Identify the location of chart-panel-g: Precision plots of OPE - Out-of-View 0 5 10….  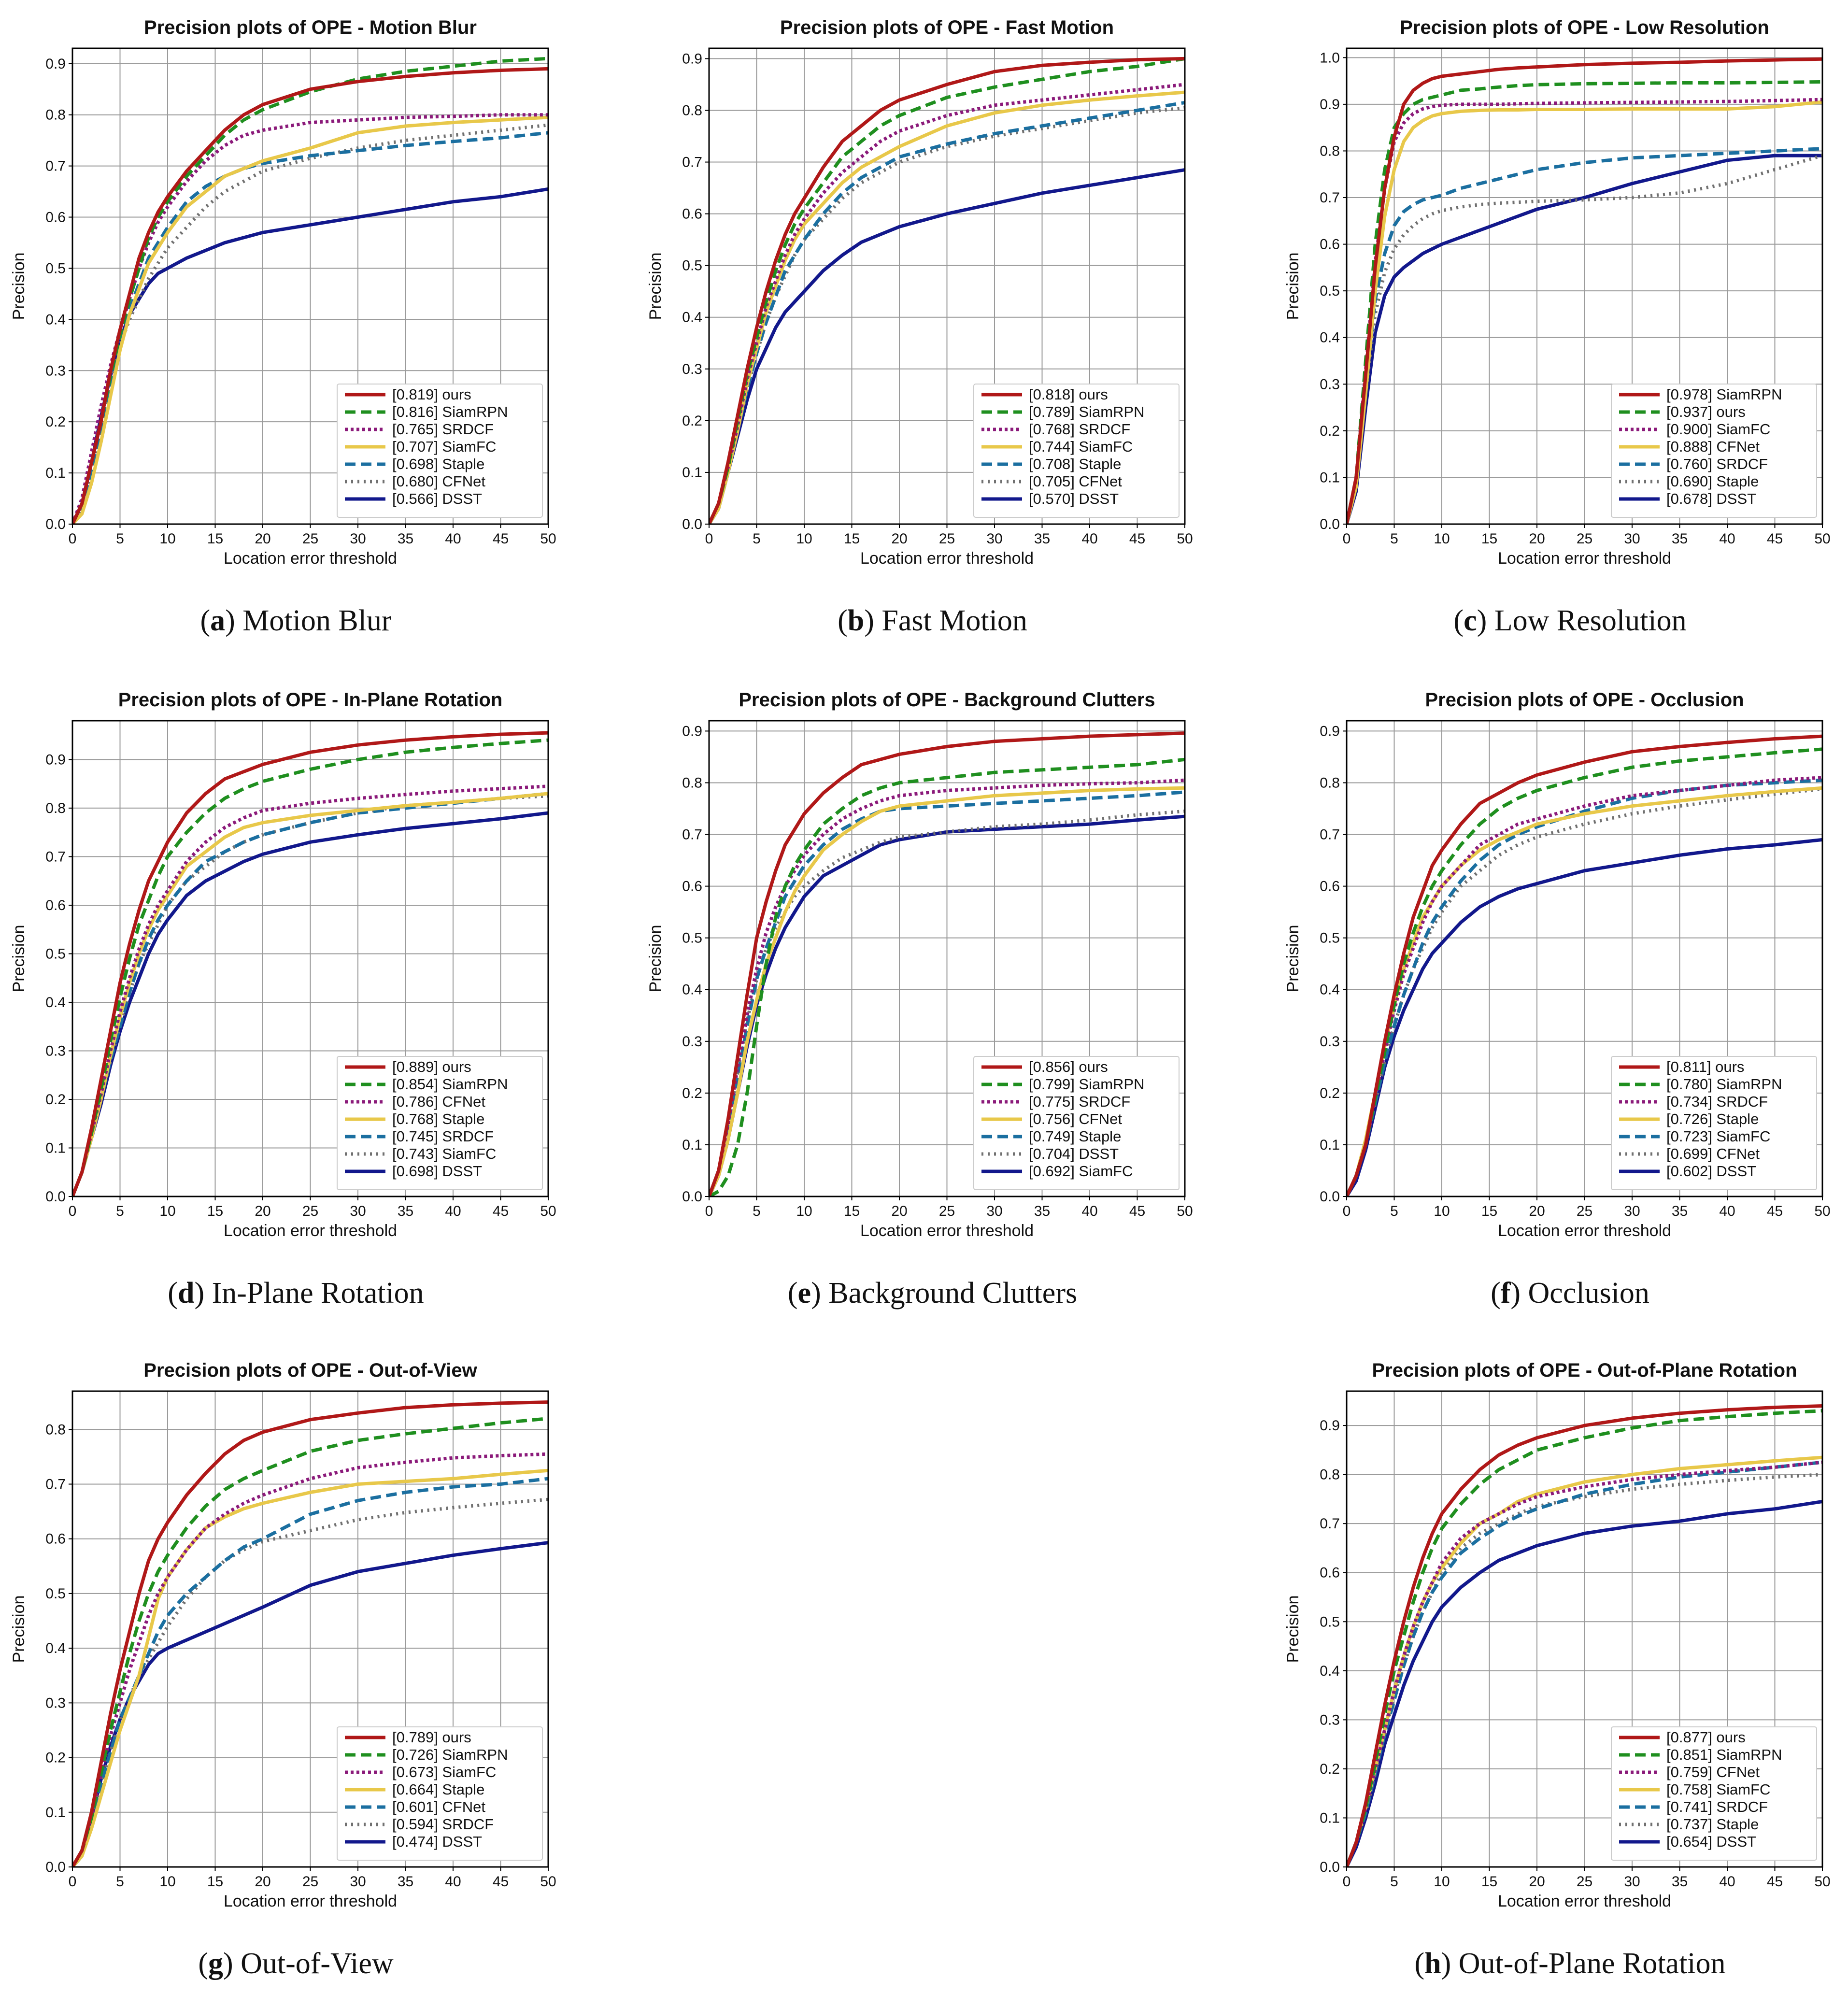
(283, 1670).